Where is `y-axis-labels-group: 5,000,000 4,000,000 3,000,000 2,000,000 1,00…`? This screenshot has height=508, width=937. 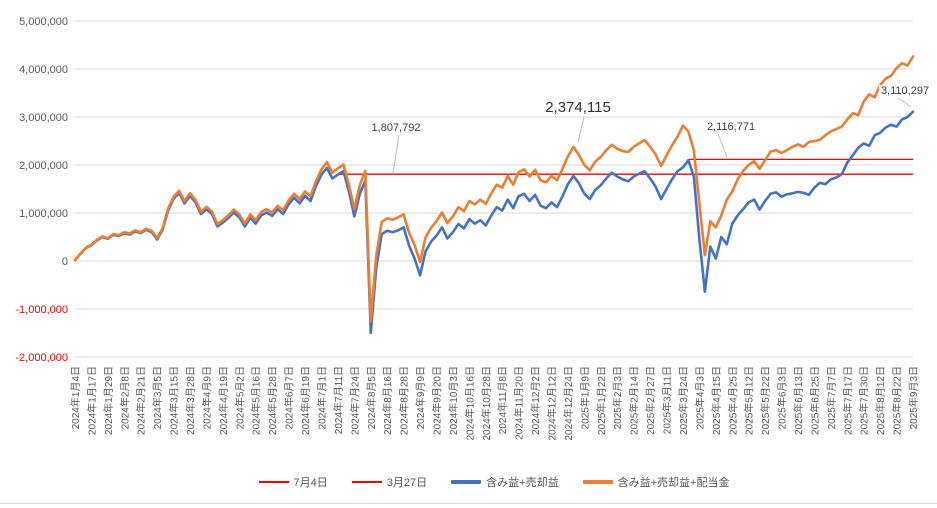 y-axis-labels-group: 5,000,000 4,000,000 3,000,000 2,000,000 1,00… is located at coordinates (41, 190).